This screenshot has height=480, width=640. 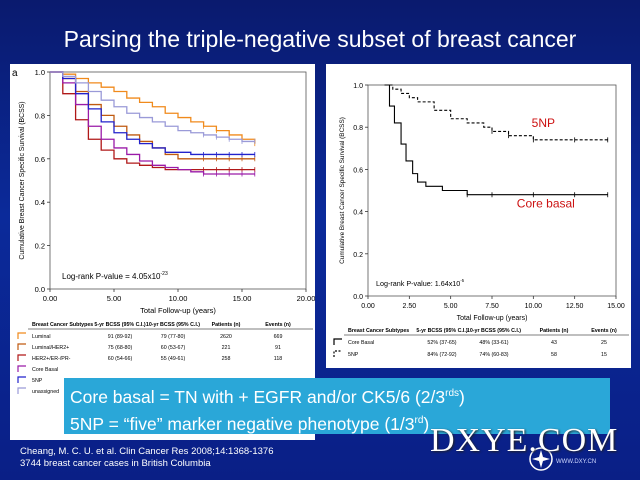 I want to click on table-cell: 2620, so click(x=226, y=337).